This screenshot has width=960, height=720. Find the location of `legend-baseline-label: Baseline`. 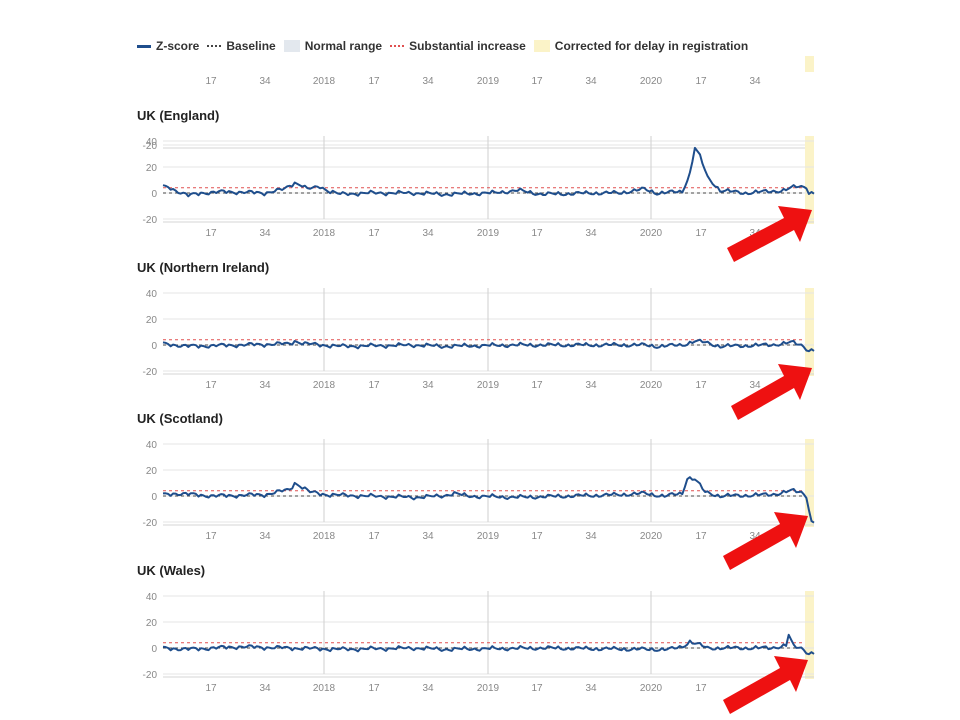

legend-baseline-label: Baseline is located at coordinates (251, 46).